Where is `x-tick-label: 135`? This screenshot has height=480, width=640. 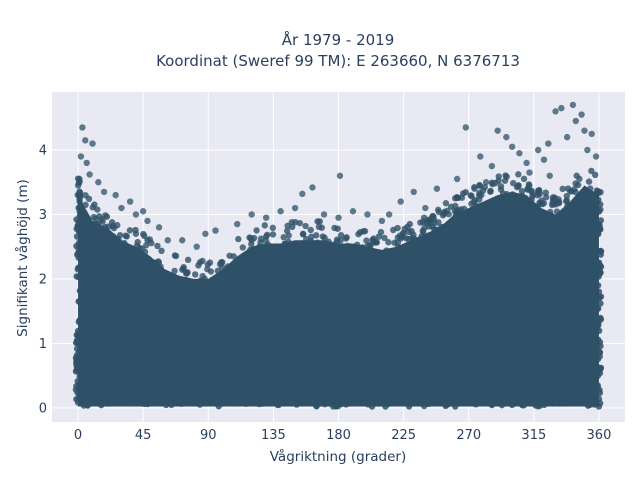 x-tick-label: 135 is located at coordinates (273, 435).